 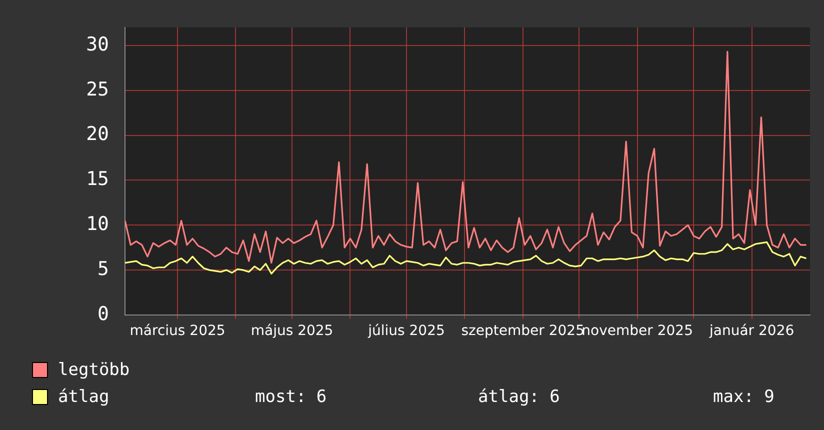 What do you see at coordinates (97, 134) in the screenshot?
I see `y-tick-label: 20` at bounding box center [97, 134].